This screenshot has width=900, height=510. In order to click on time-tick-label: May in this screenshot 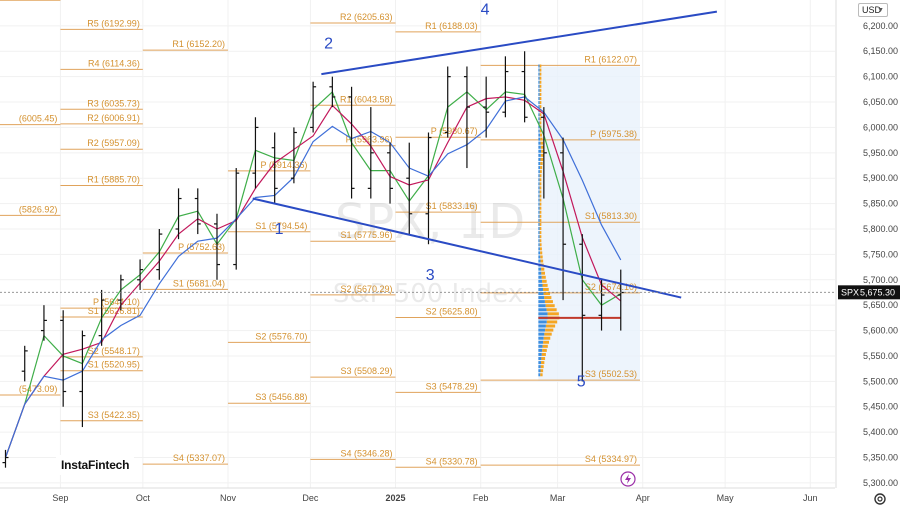, I will do `click(726, 498)`.